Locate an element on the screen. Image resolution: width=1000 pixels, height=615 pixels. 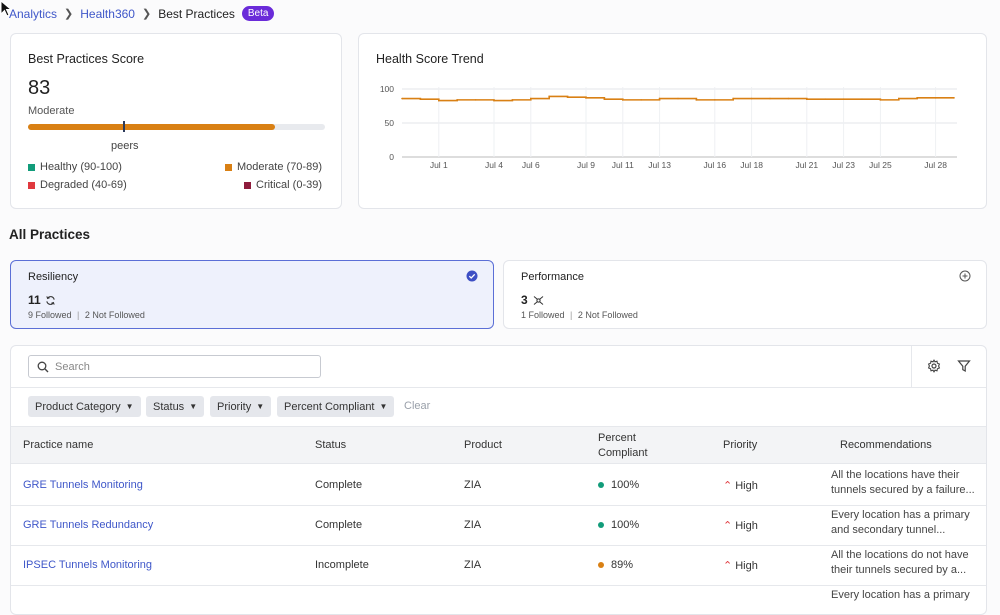
beta-badge: Beta is located at coordinates (258, 13).